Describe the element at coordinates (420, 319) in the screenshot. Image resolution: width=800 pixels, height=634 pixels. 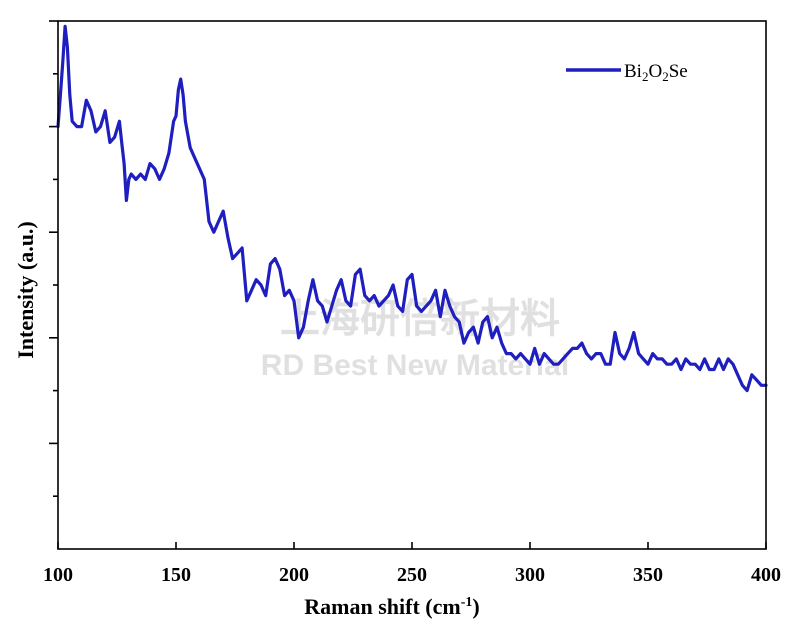
I see `watermark-chinese: 上海研倍新材料` at that location.